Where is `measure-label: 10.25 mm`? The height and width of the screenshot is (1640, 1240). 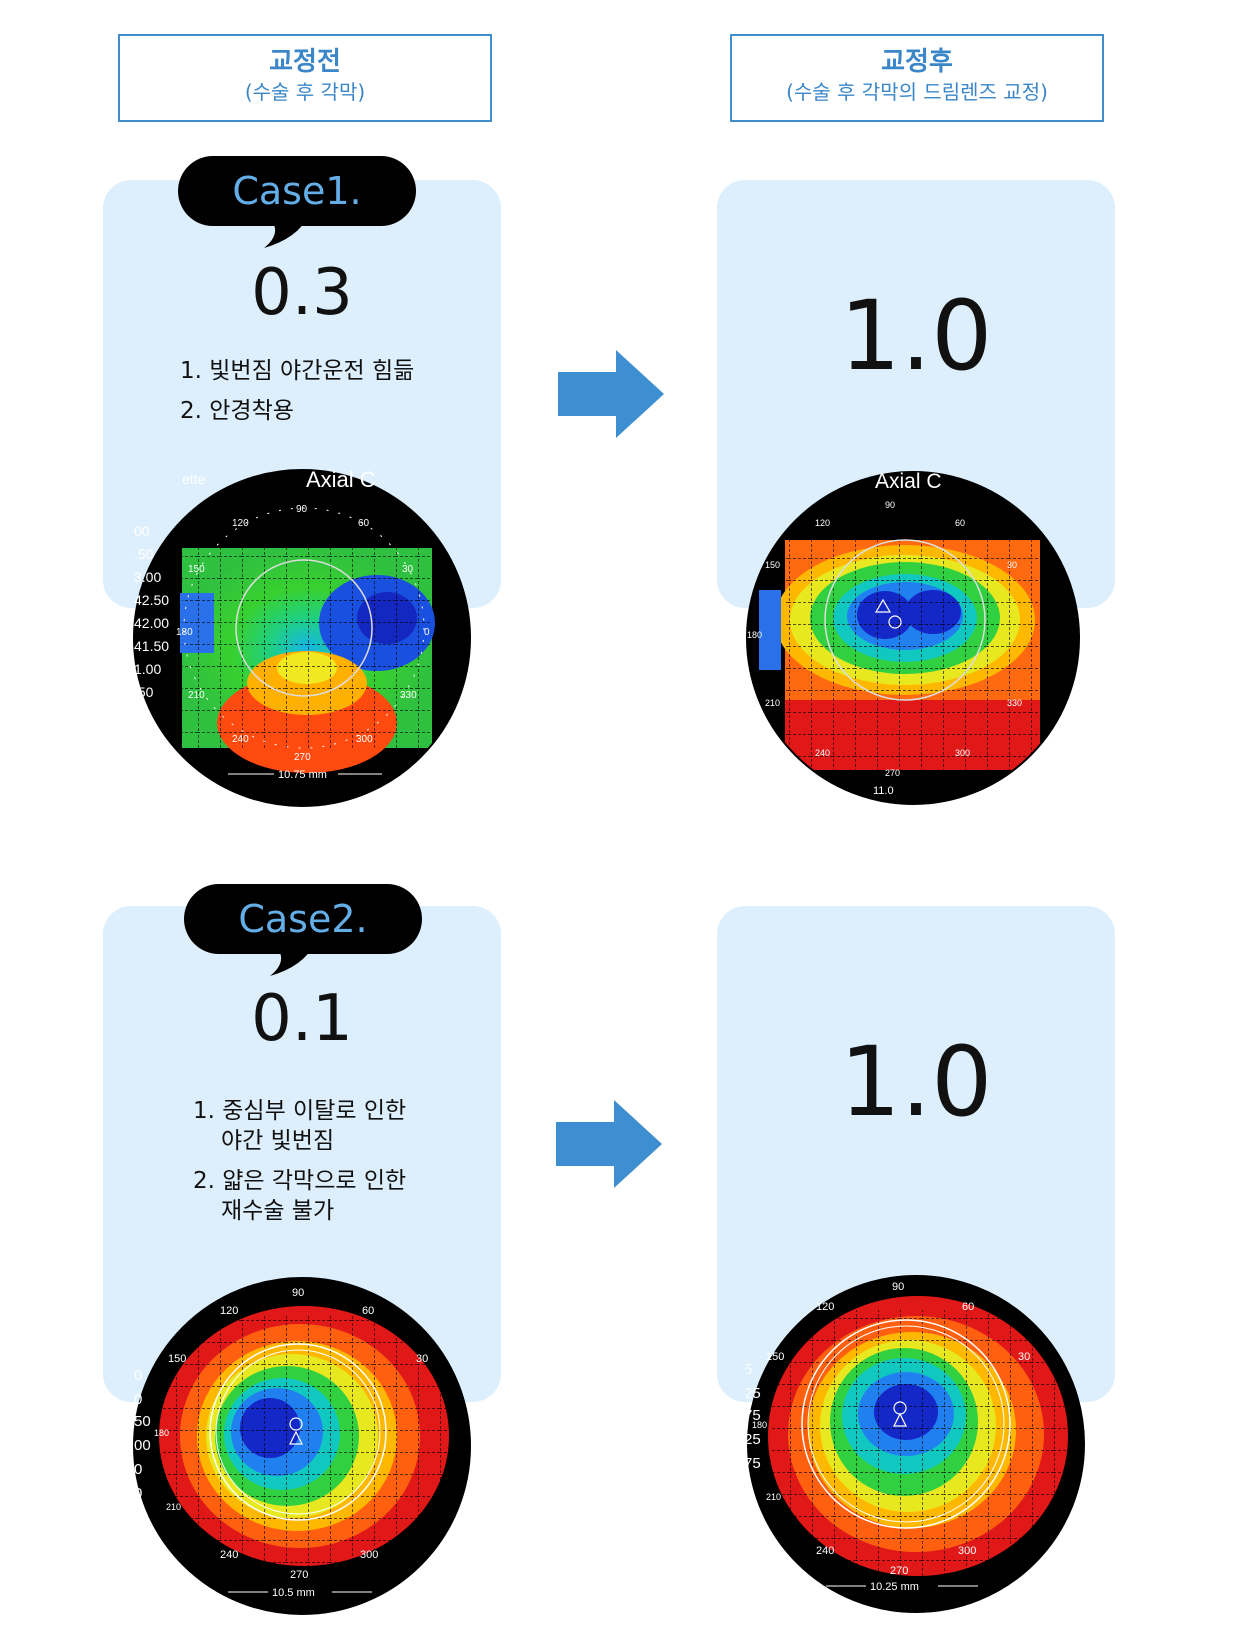
measure-label: 10.25 mm is located at coordinates (894, 1587).